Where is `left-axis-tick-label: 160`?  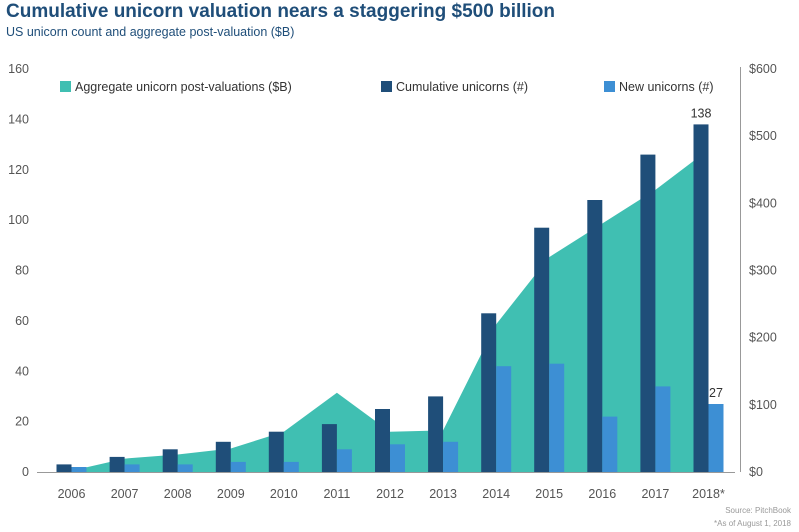
left-axis-tick-label: 160 is located at coordinates (18, 69).